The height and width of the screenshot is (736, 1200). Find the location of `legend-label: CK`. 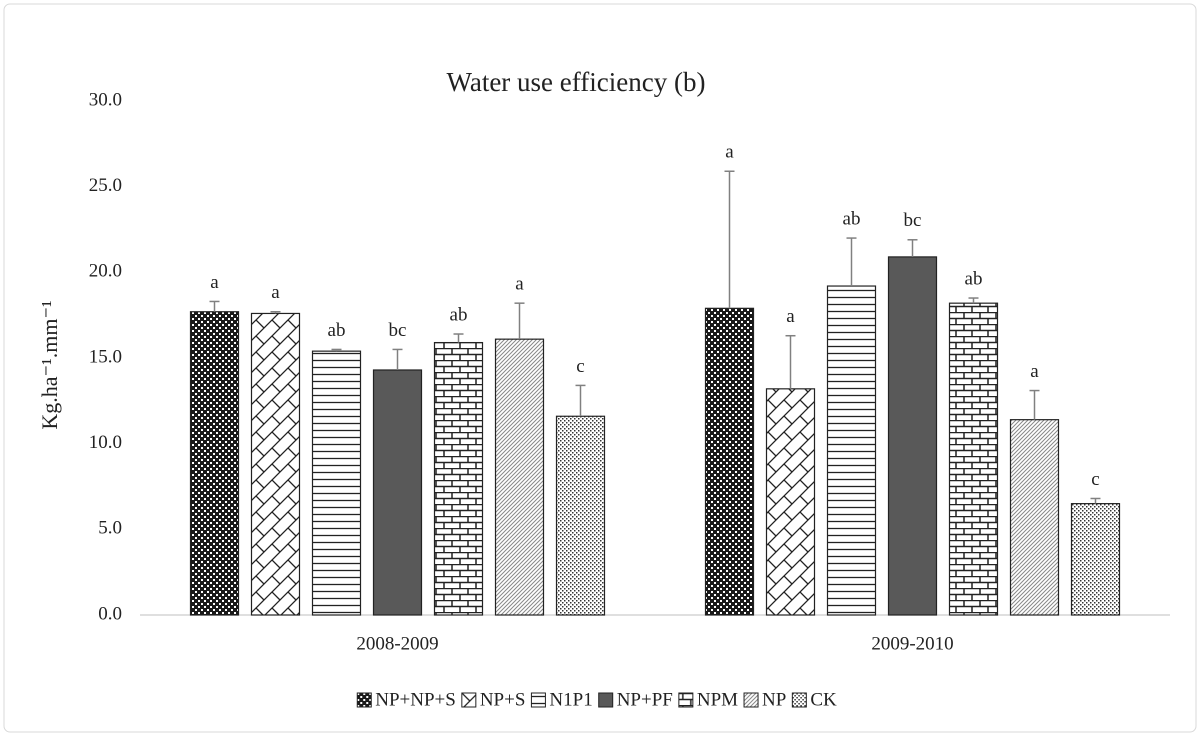

legend-label: CK is located at coordinates (823, 699).